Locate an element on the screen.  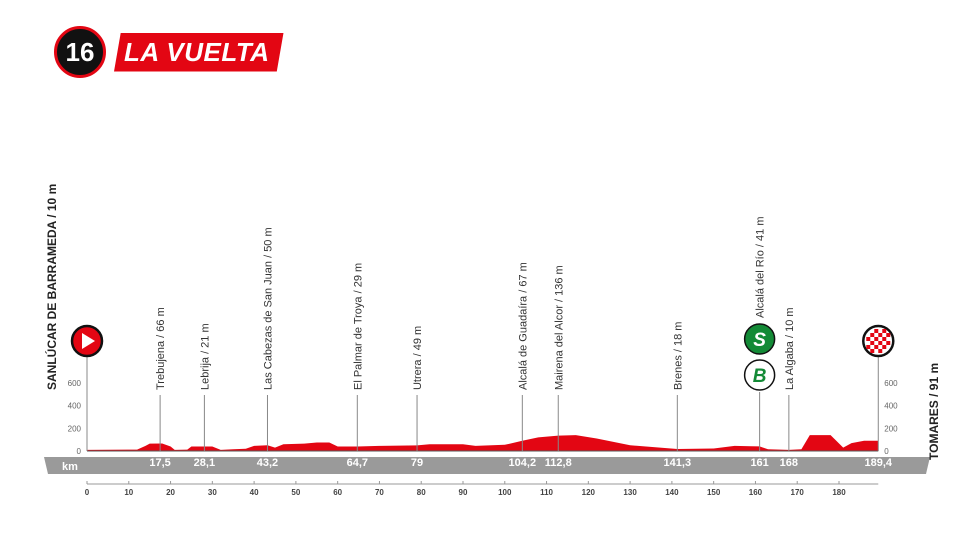
bonus-icon-letter: B is located at coordinates (760, 376).